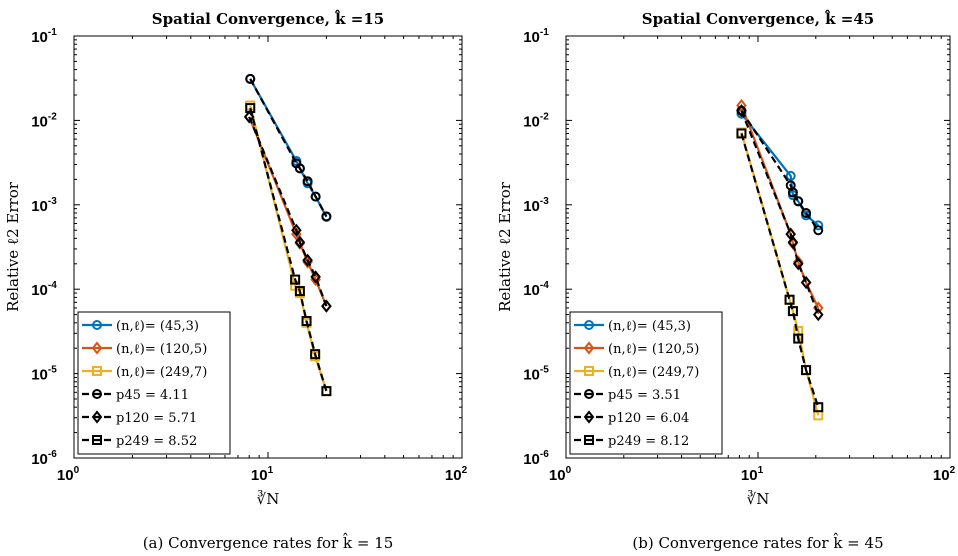  I want to click on chart-title: Spatial Convergence, k̂ =45, so click(758, 18).